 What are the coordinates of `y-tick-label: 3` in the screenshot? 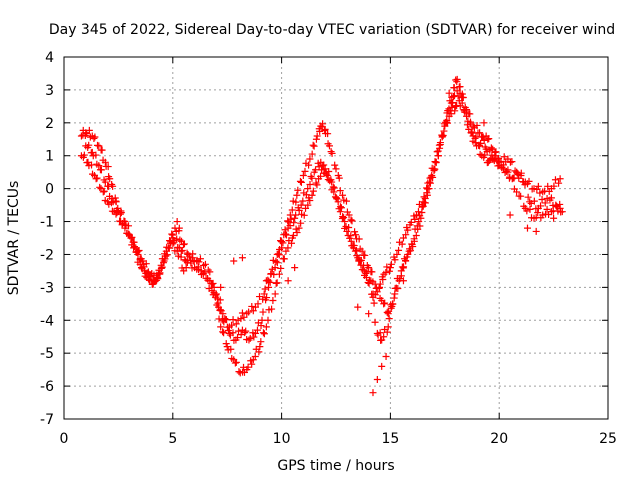 It's located at (49, 91).